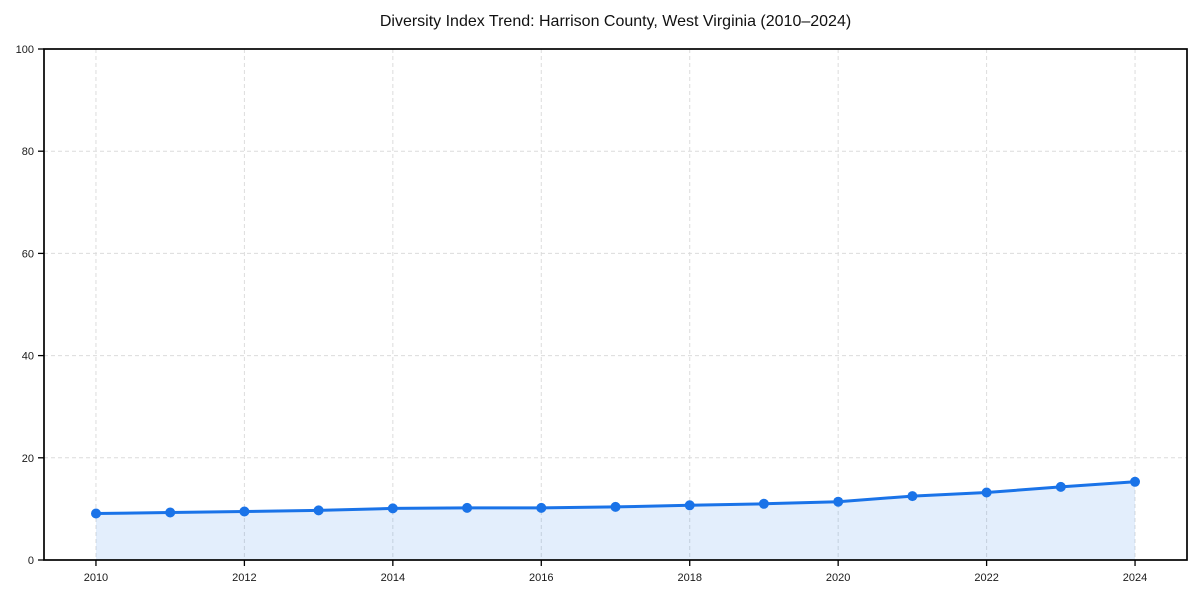 Image resolution: width=1200 pixels, height=600 pixels. What do you see at coordinates (615, 506) in the screenshot?
I see `data-point-2017` at bounding box center [615, 506].